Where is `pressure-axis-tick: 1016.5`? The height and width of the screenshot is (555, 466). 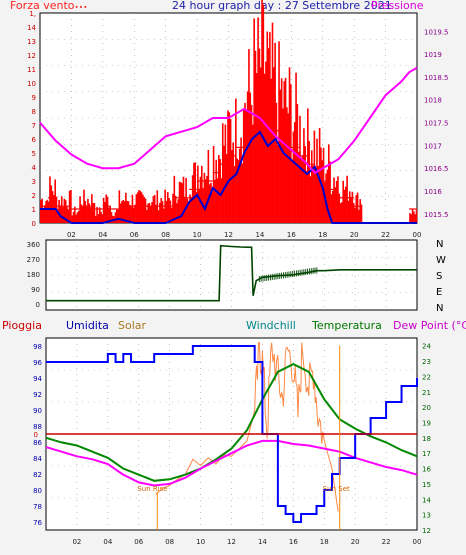 pressure-axis-tick: 1016.5 is located at coordinates (436, 169).